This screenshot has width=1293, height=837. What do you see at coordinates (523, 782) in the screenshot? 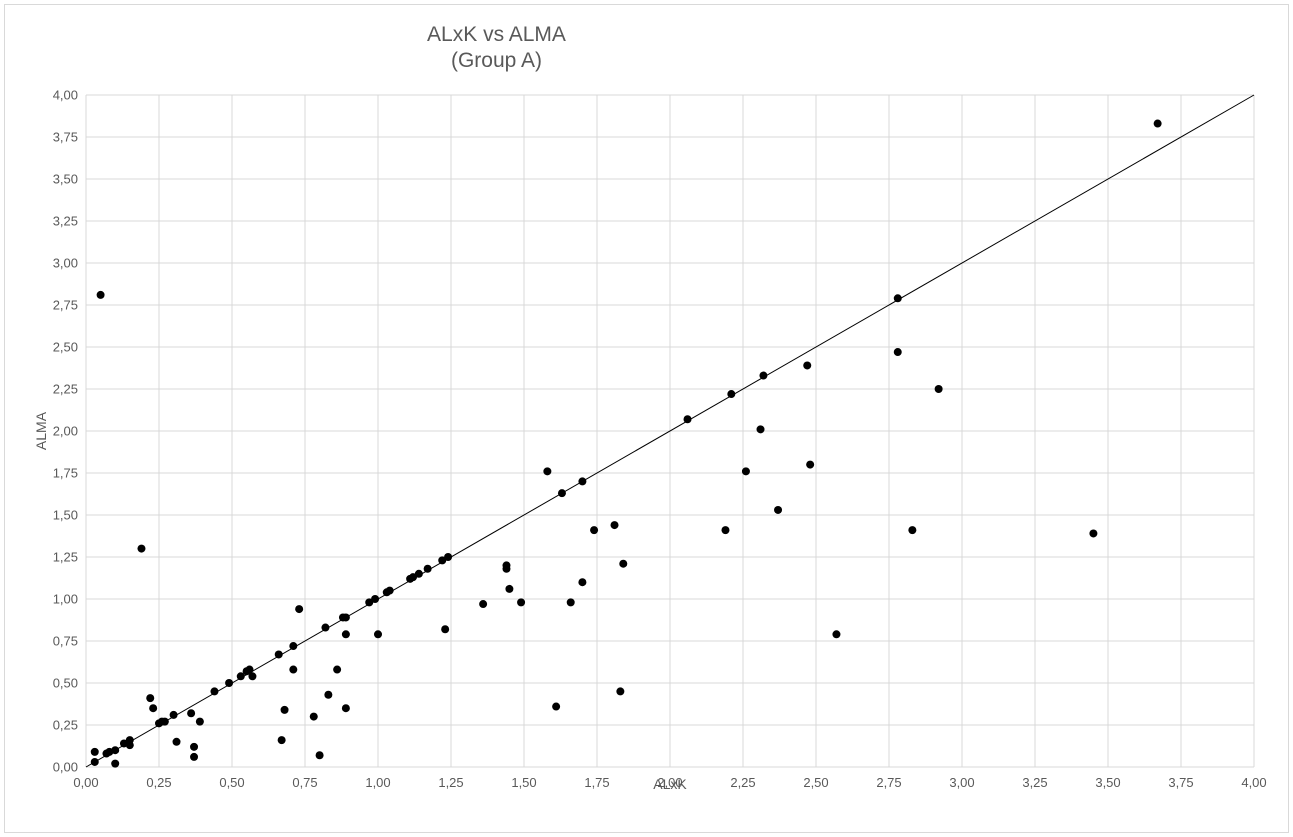
I see `x-tick-label: 1,50` at bounding box center [523, 782].